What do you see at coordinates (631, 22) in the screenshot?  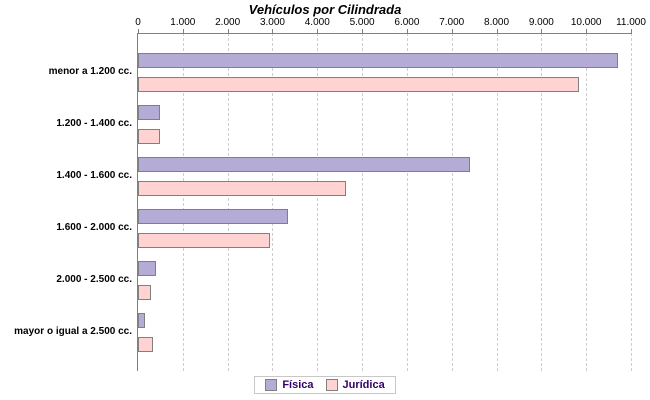 I see `x-tick-label: 11.000` at bounding box center [631, 22].